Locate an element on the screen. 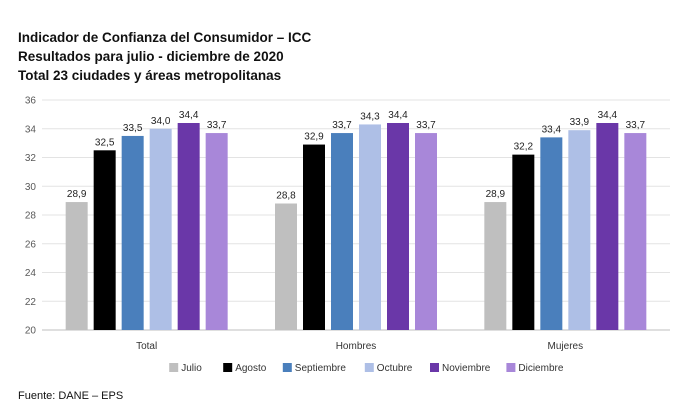 This screenshot has width=700, height=420. data-label: 34,3 is located at coordinates (370, 116).